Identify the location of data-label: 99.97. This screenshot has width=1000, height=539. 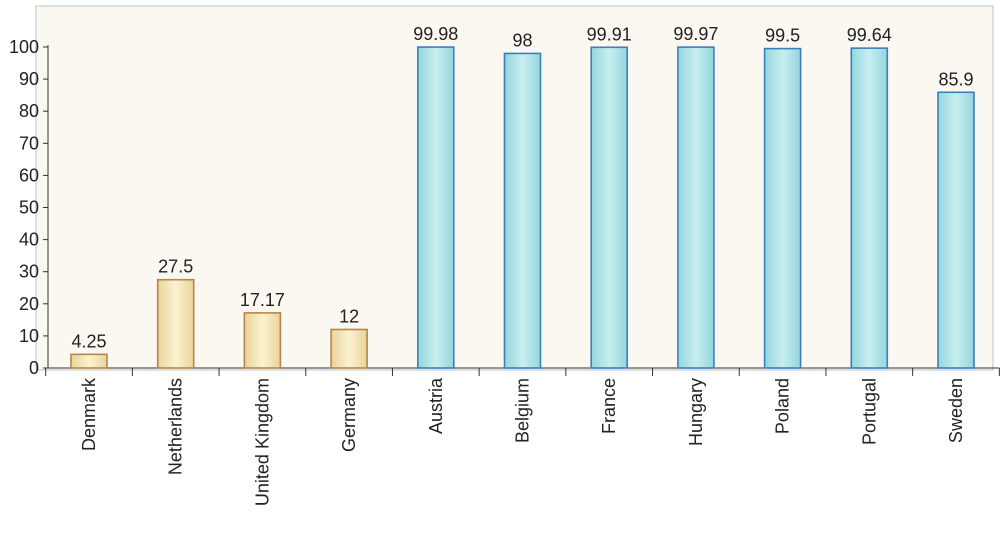
(695, 34).